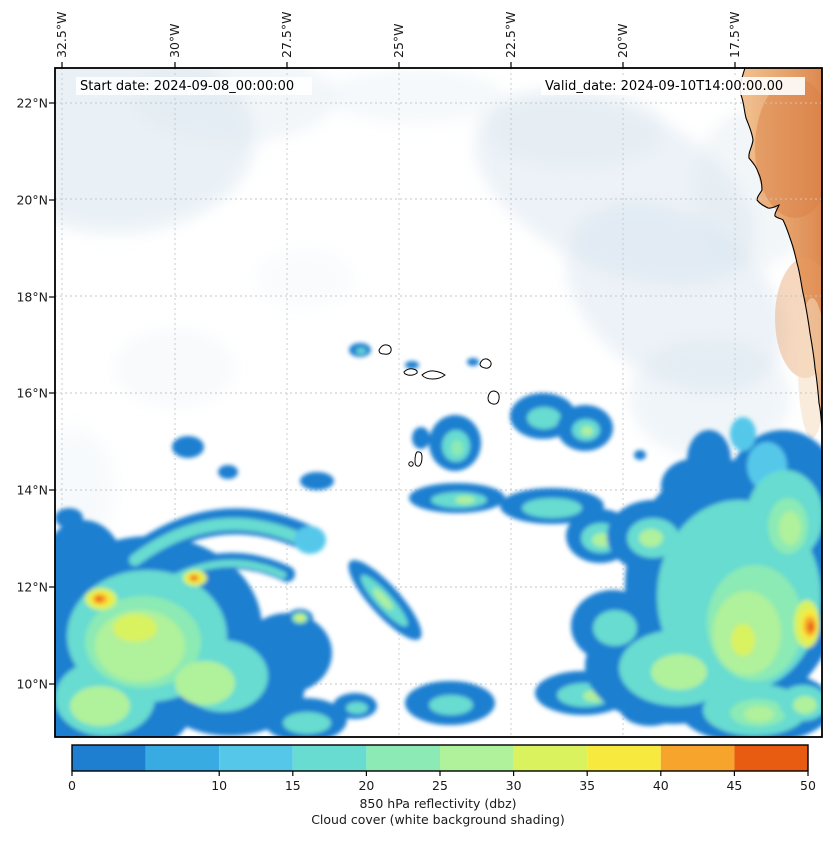 The image size is (837, 843). I want to click on coastline, so click(780, 248).